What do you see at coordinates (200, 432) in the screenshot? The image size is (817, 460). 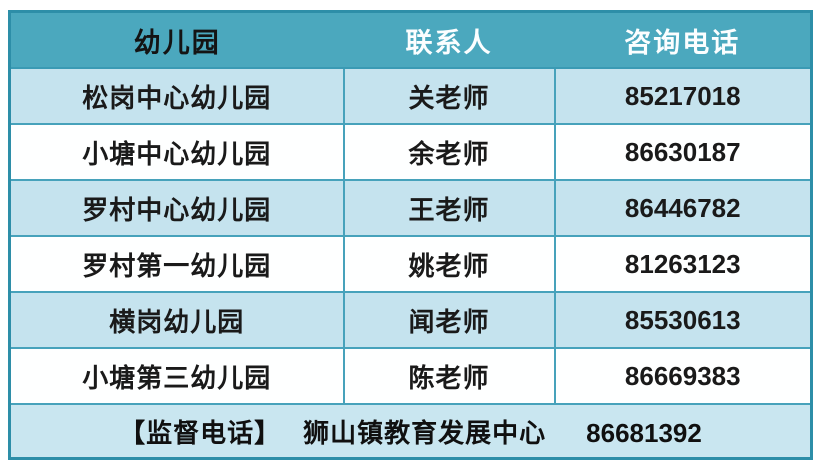 I see `supervision-label: 【监督电话】` at bounding box center [200, 432].